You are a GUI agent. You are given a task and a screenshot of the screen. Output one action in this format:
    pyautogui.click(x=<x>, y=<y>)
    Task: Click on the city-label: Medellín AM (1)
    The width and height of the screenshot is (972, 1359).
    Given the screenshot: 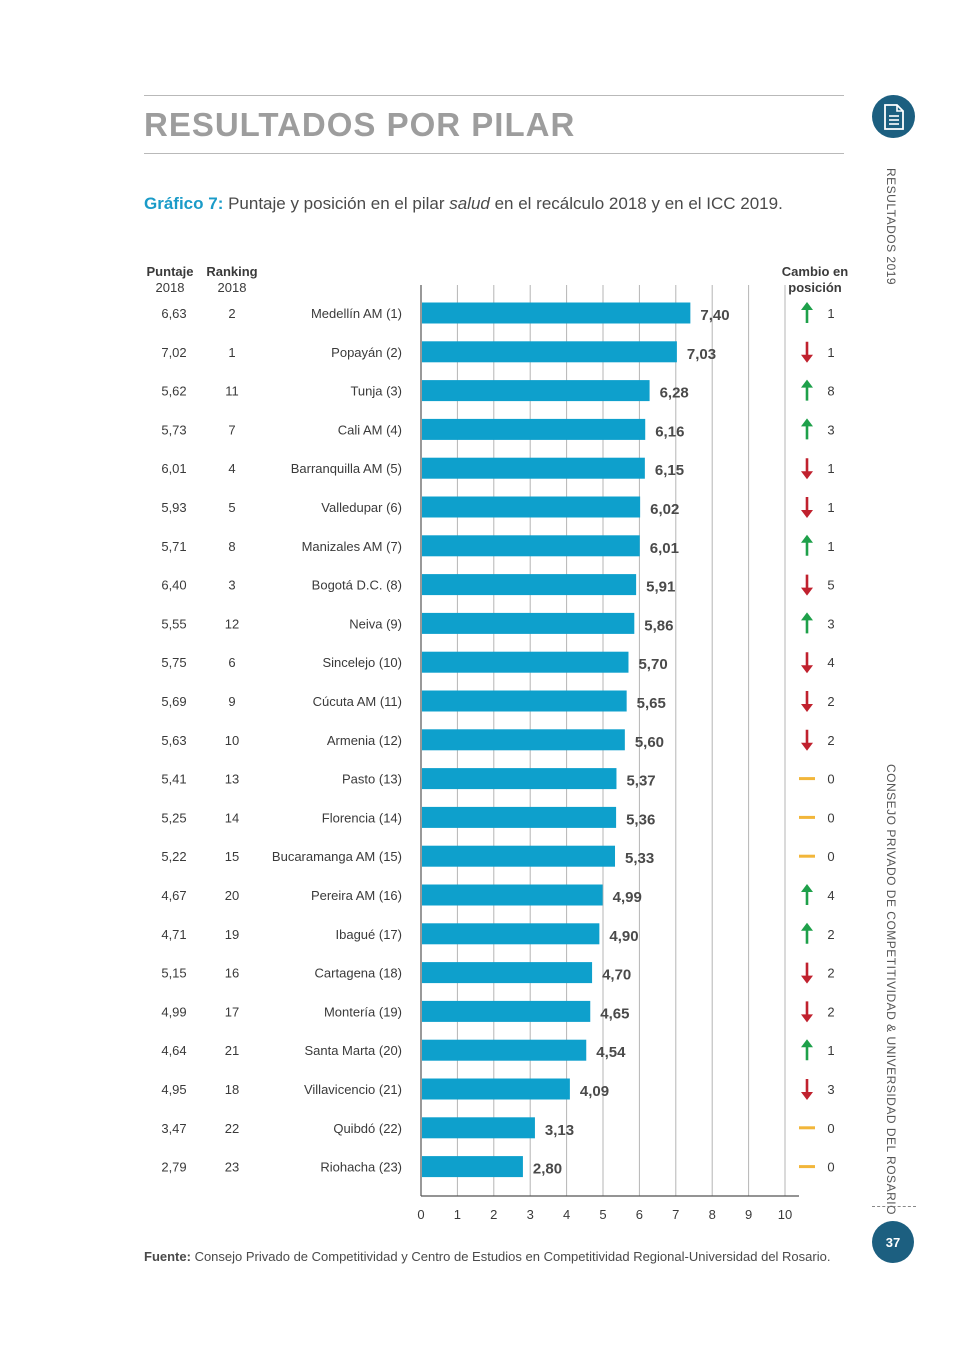 What is the action you would take?
    pyautogui.click(x=356, y=313)
    